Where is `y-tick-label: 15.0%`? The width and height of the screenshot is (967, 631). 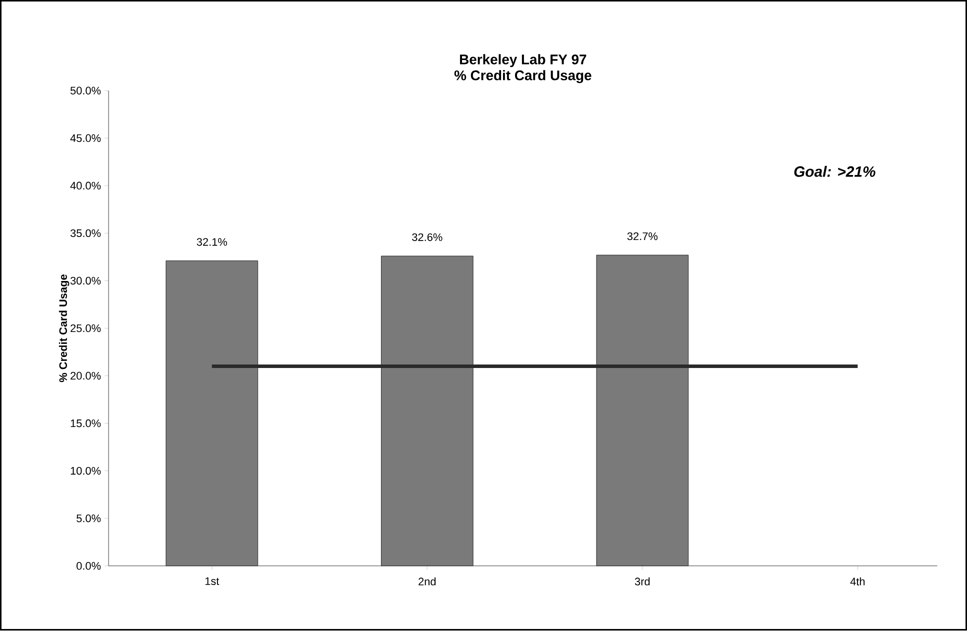 y-tick-label: 15.0% is located at coordinates (85, 424).